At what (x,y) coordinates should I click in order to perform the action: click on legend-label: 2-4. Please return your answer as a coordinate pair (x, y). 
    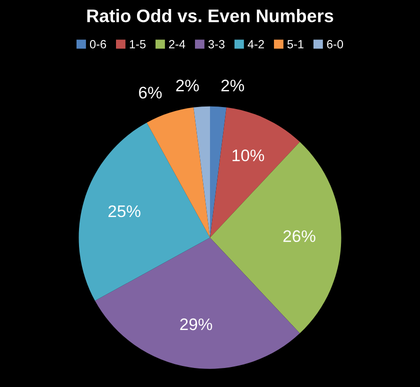
    Looking at the image, I should click on (177, 44).